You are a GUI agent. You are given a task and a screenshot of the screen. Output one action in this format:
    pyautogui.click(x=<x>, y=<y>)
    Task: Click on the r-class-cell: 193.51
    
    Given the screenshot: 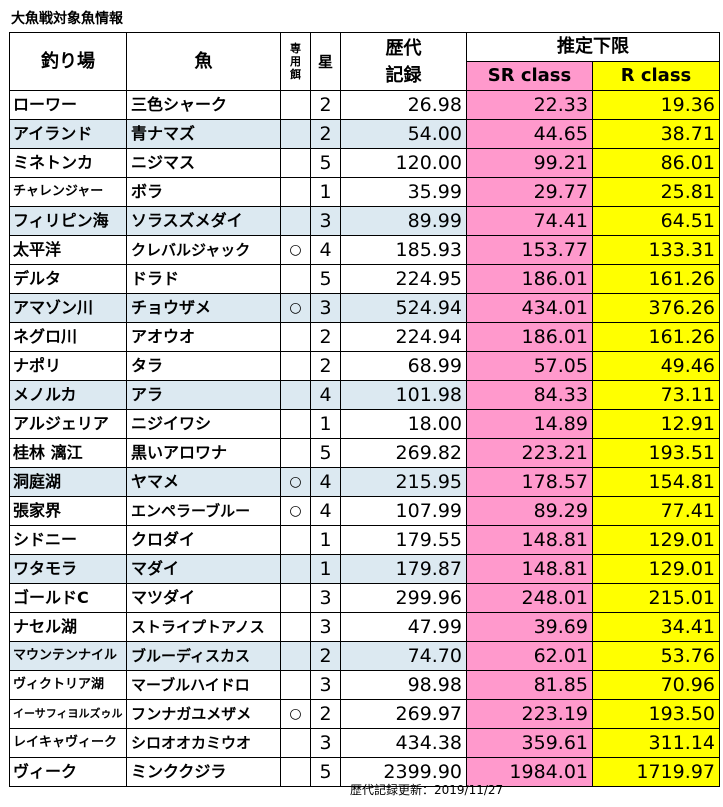 What is the action you would take?
    pyautogui.click(x=656, y=453)
    